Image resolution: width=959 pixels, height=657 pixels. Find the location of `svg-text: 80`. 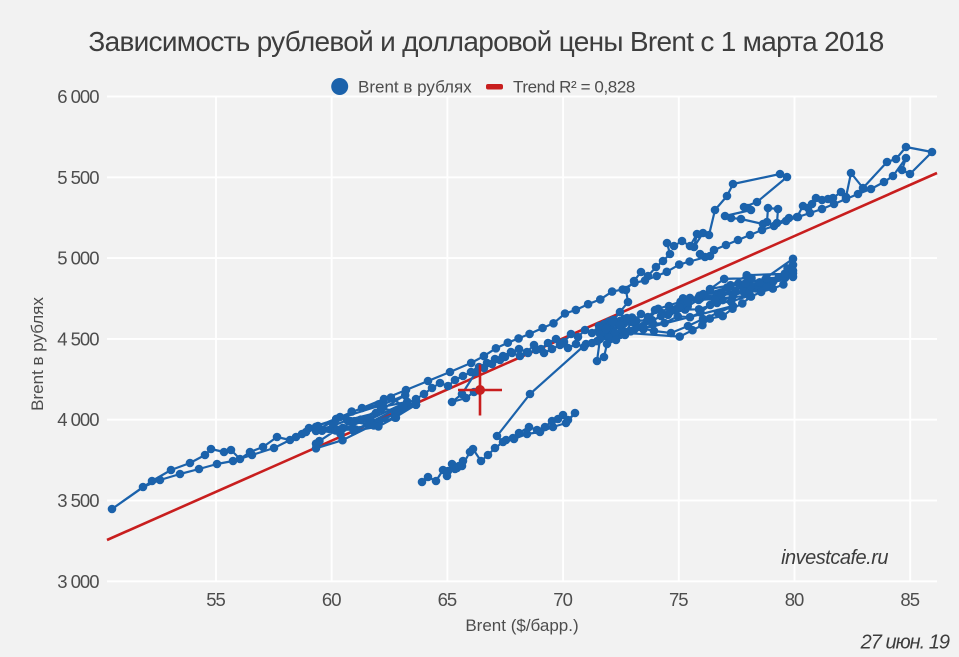

svg-text: 80 is located at coordinates (794, 599).